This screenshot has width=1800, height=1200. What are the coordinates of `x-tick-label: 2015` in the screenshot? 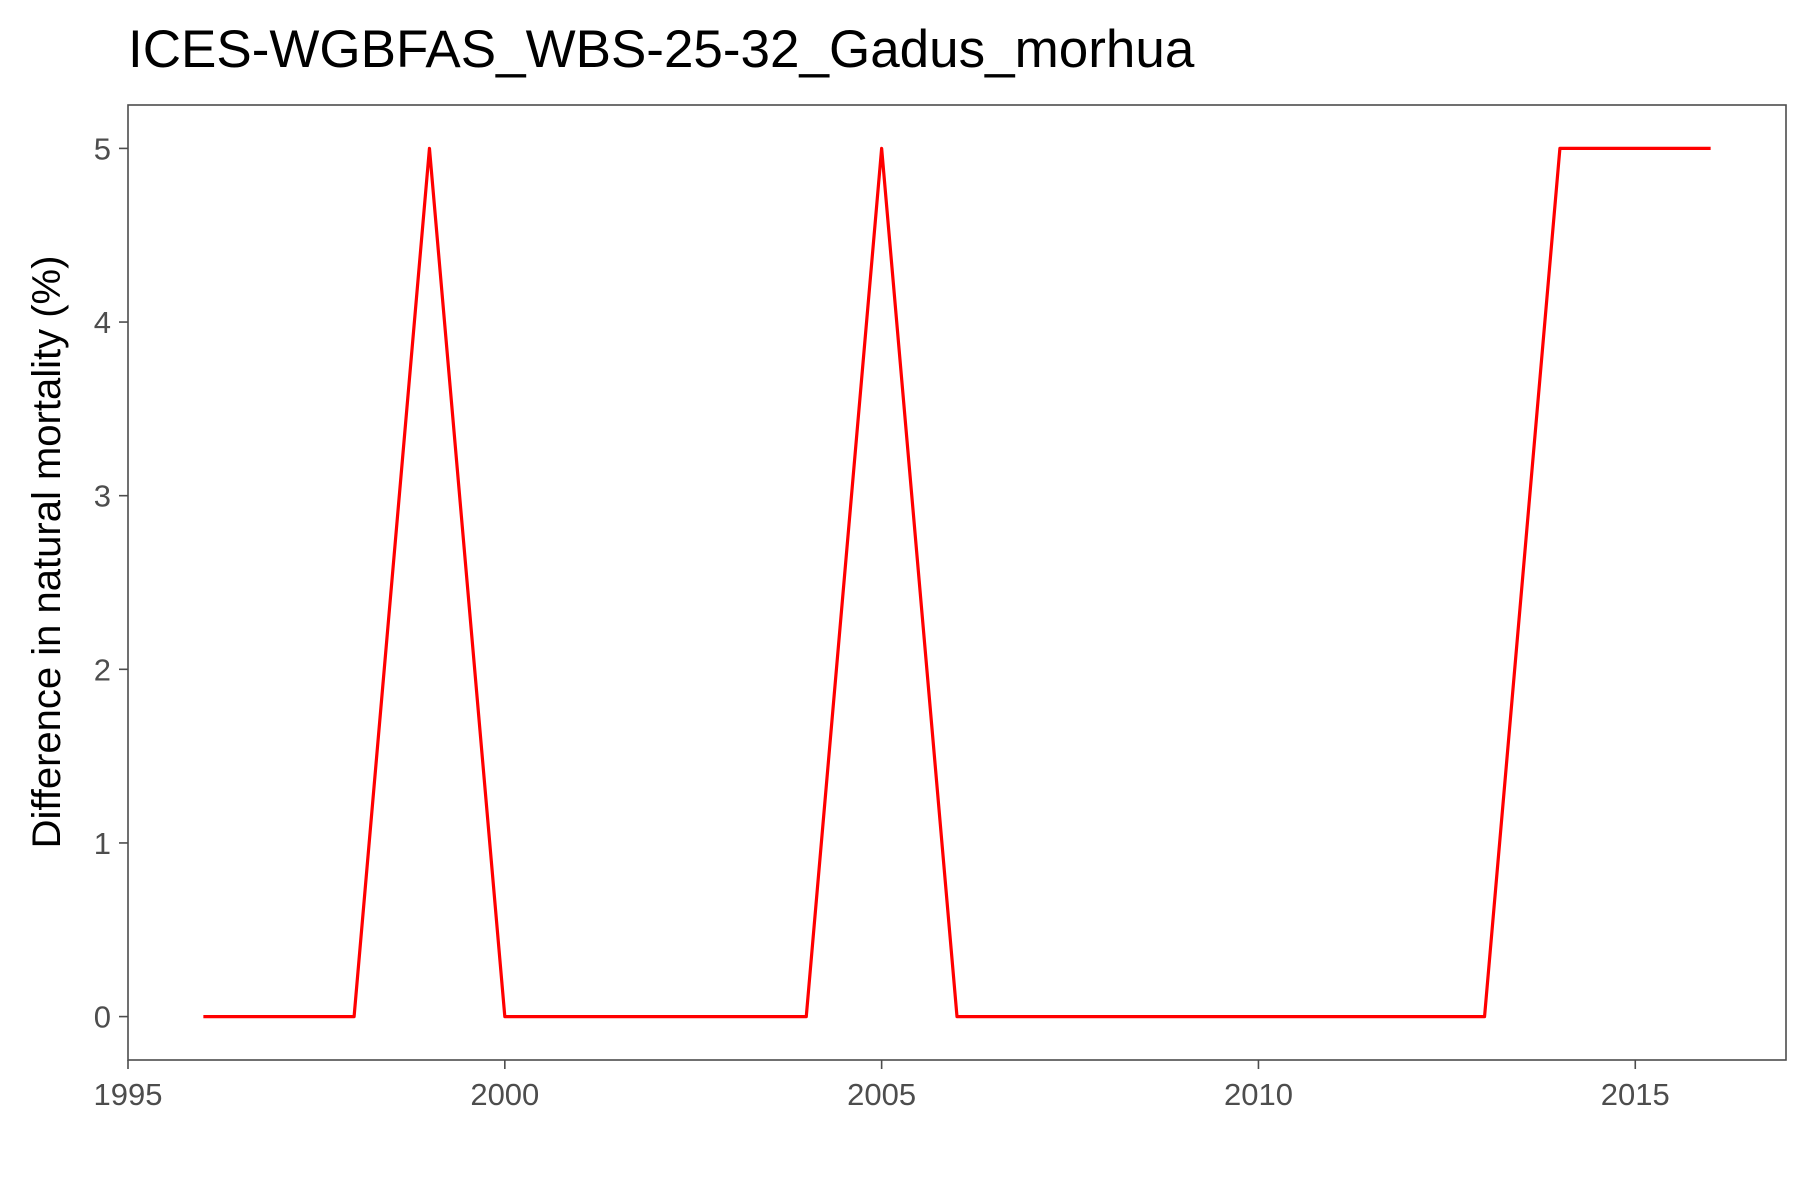 It's located at (1635, 1094).